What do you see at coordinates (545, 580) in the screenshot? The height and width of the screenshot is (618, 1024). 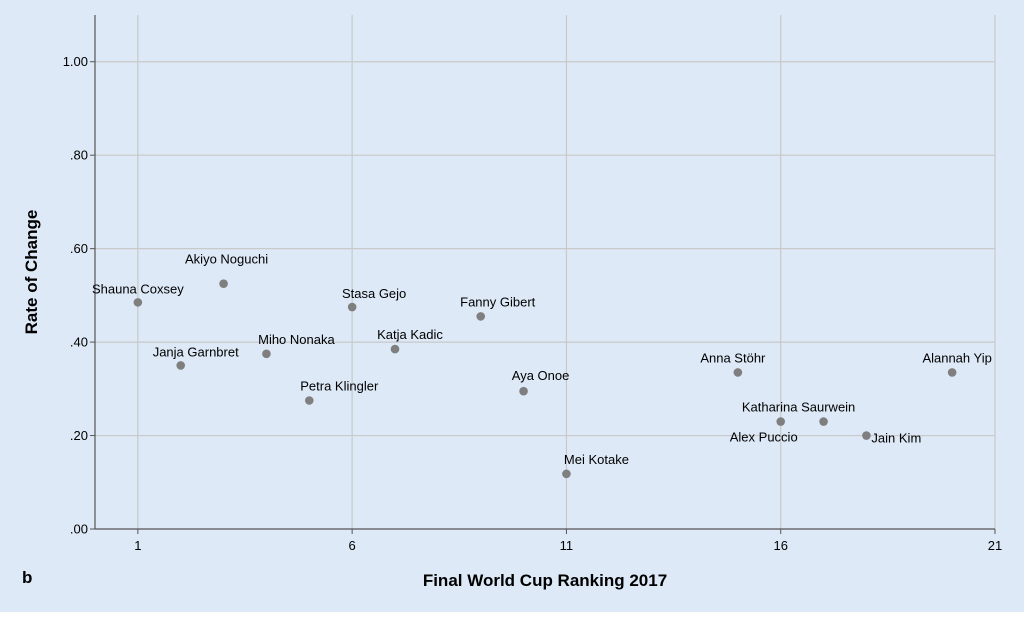 I see `x-axis-title: Final World Cup Ranking 2017` at bounding box center [545, 580].